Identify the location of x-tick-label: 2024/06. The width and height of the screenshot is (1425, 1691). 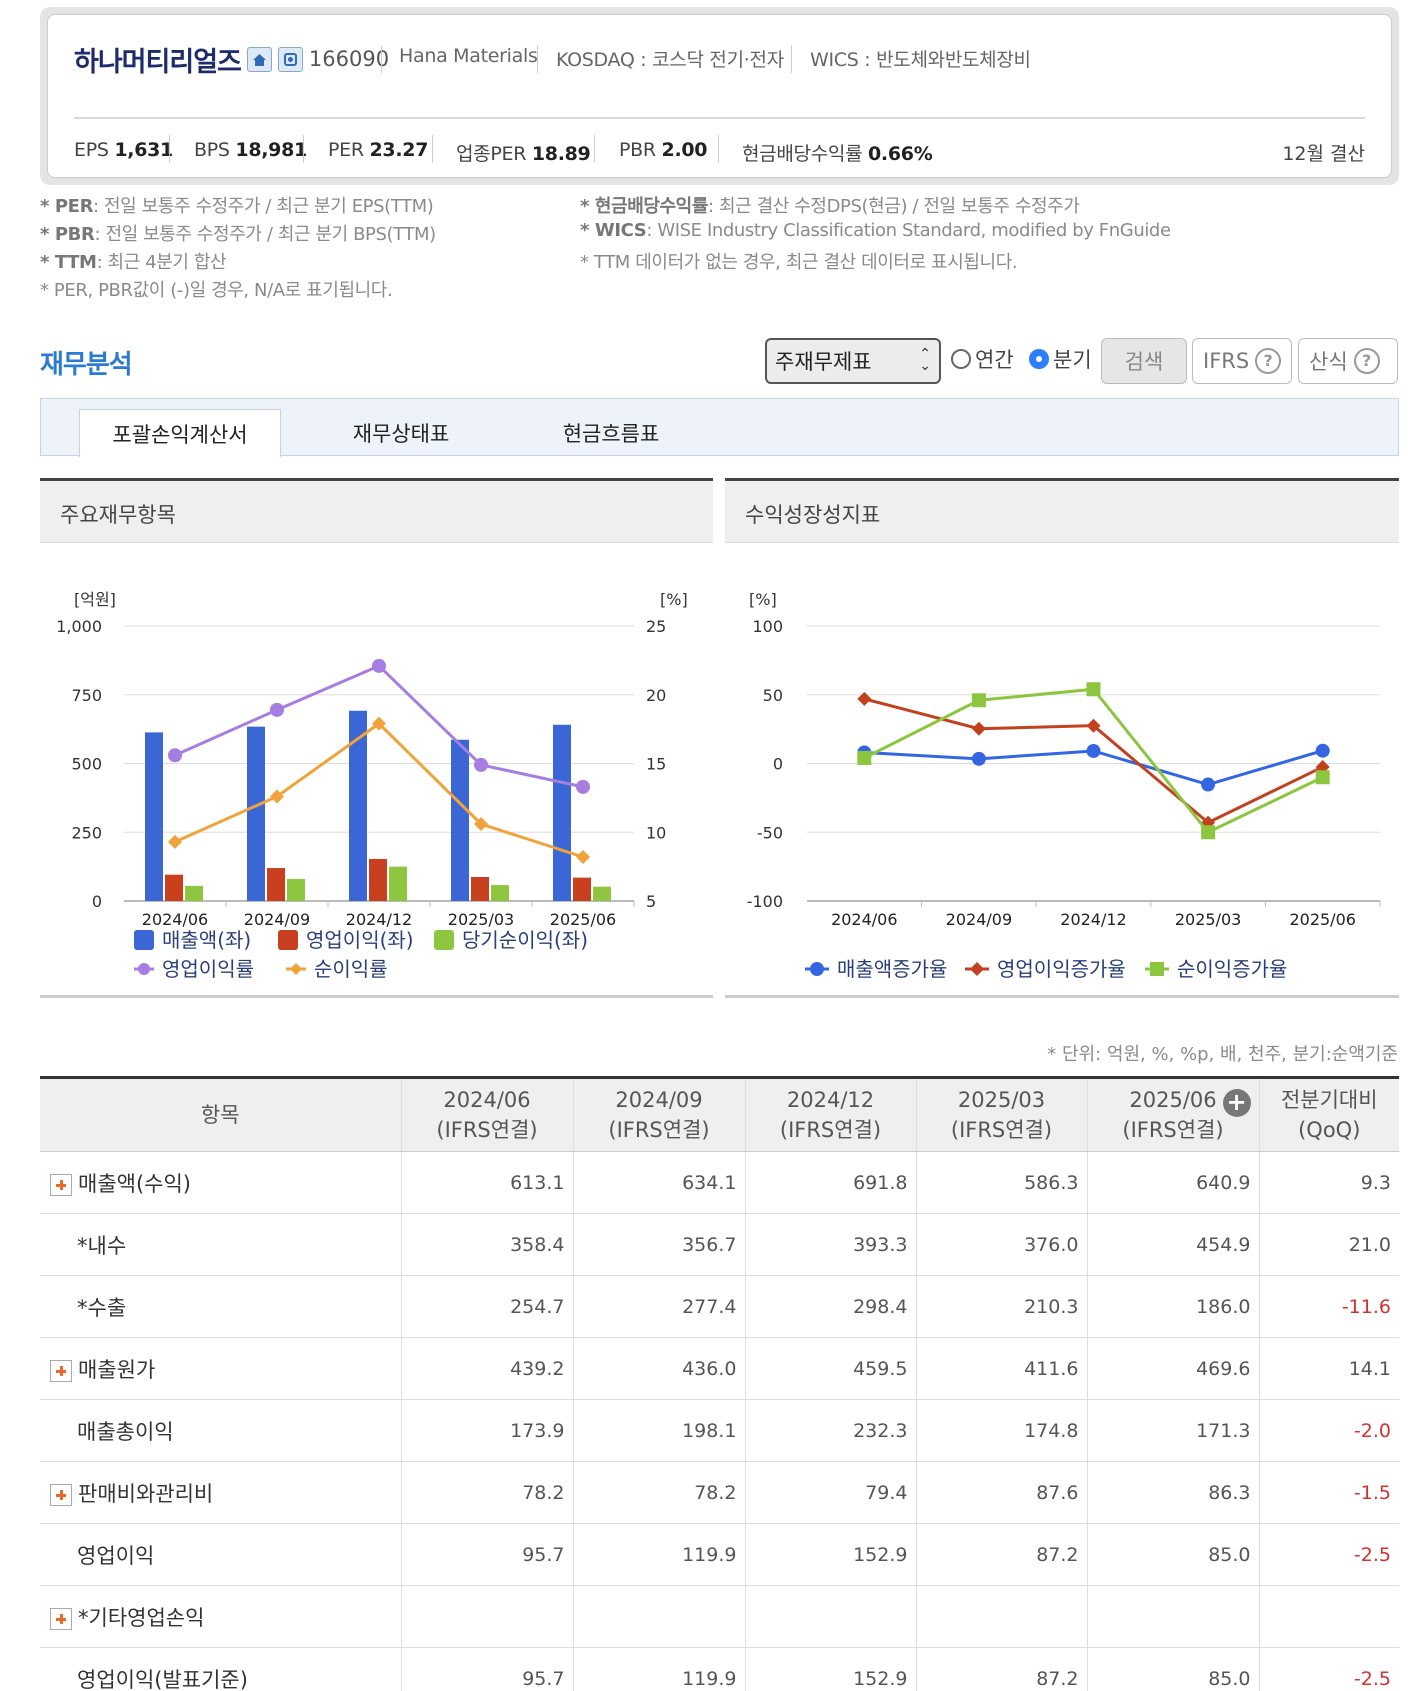
(175, 919).